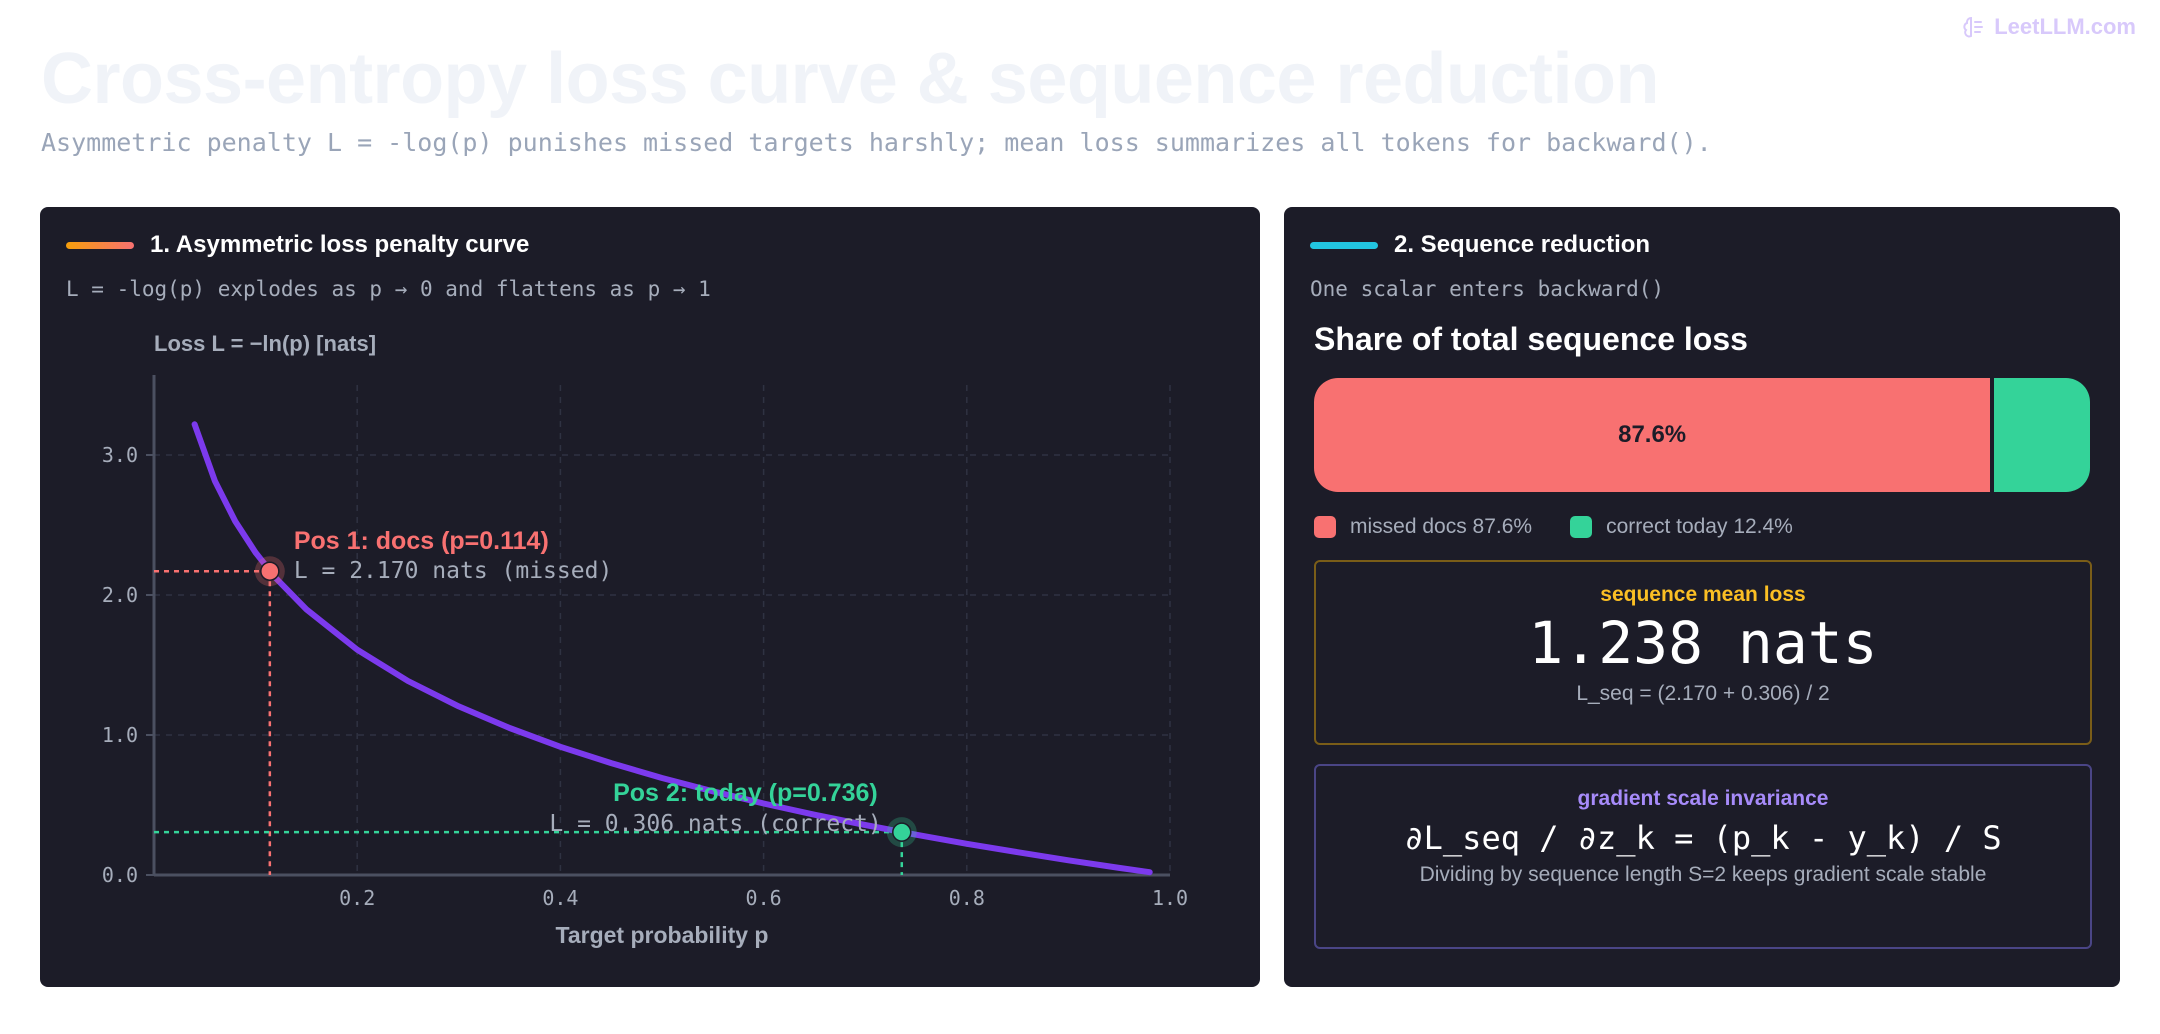 The height and width of the screenshot is (1034, 2160). What do you see at coordinates (1699, 526) in the screenshot?
I see `legend-label-correct: correct today 12.4%` at bounding box center [1699, 526].